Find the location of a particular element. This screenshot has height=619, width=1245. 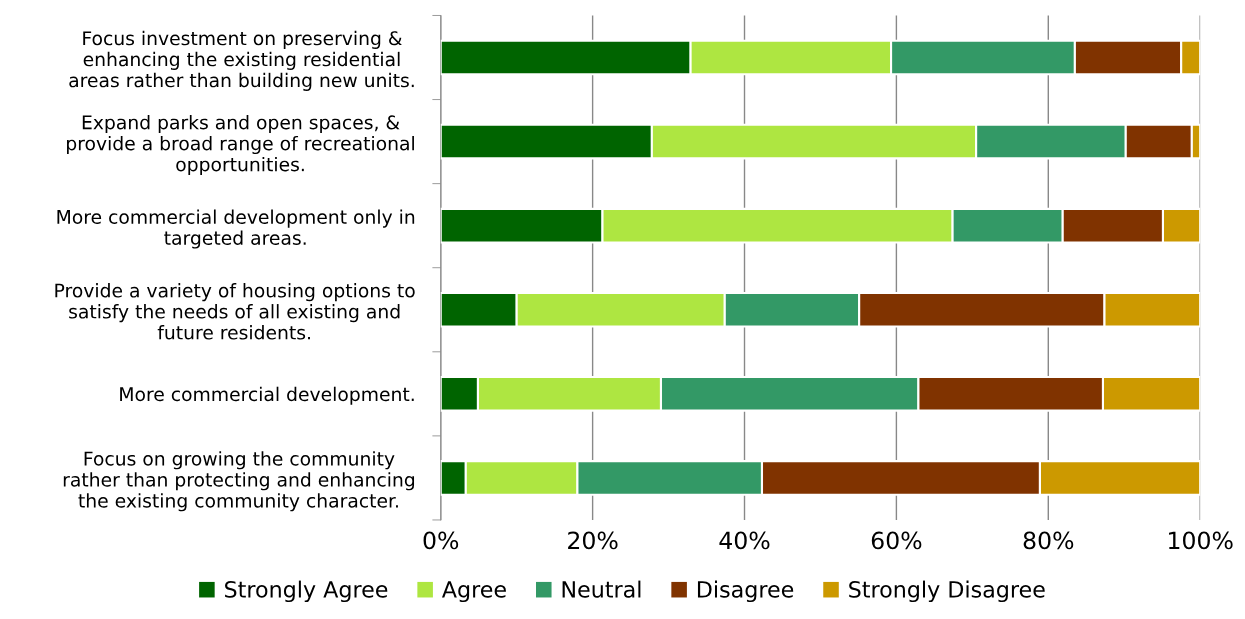

x-tick-label: 40% is located at coordinates (744, 540).